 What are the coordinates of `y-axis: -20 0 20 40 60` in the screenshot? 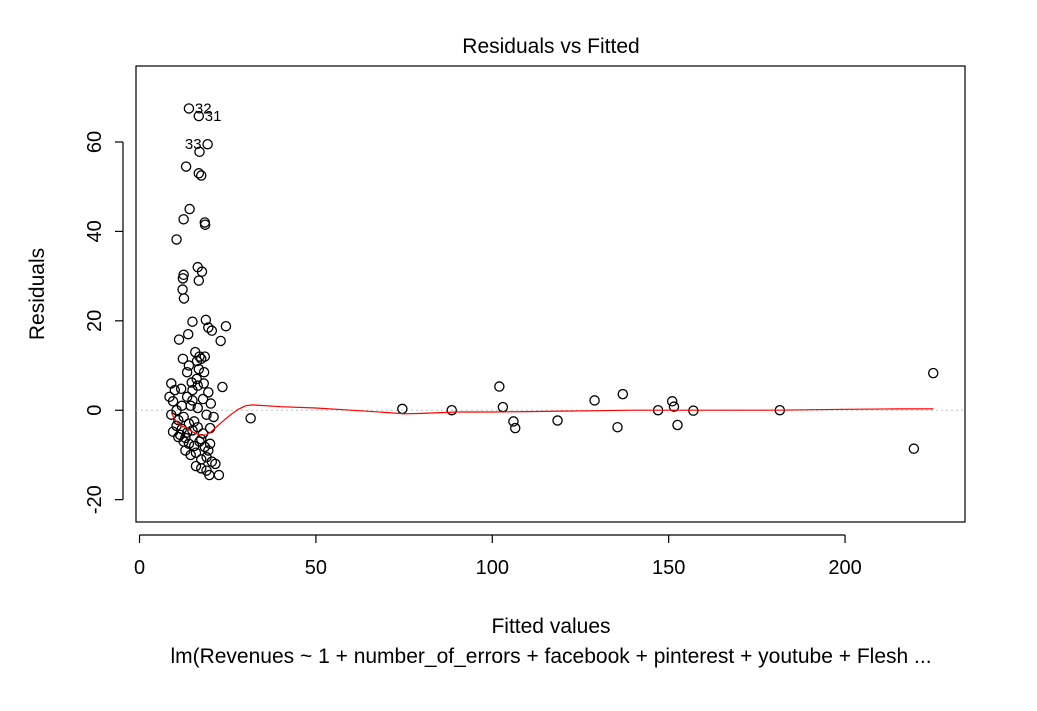 It's located at (104, 322).